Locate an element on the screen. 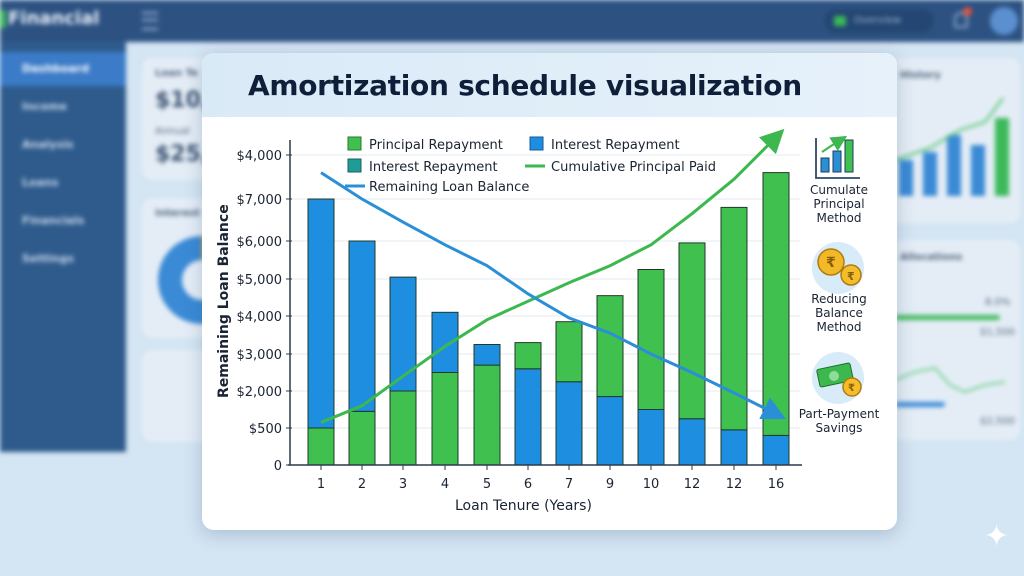 The width and height of the screenshot is (1024, 576). x-tick-label: 10 is located at coordinates (651, 484).